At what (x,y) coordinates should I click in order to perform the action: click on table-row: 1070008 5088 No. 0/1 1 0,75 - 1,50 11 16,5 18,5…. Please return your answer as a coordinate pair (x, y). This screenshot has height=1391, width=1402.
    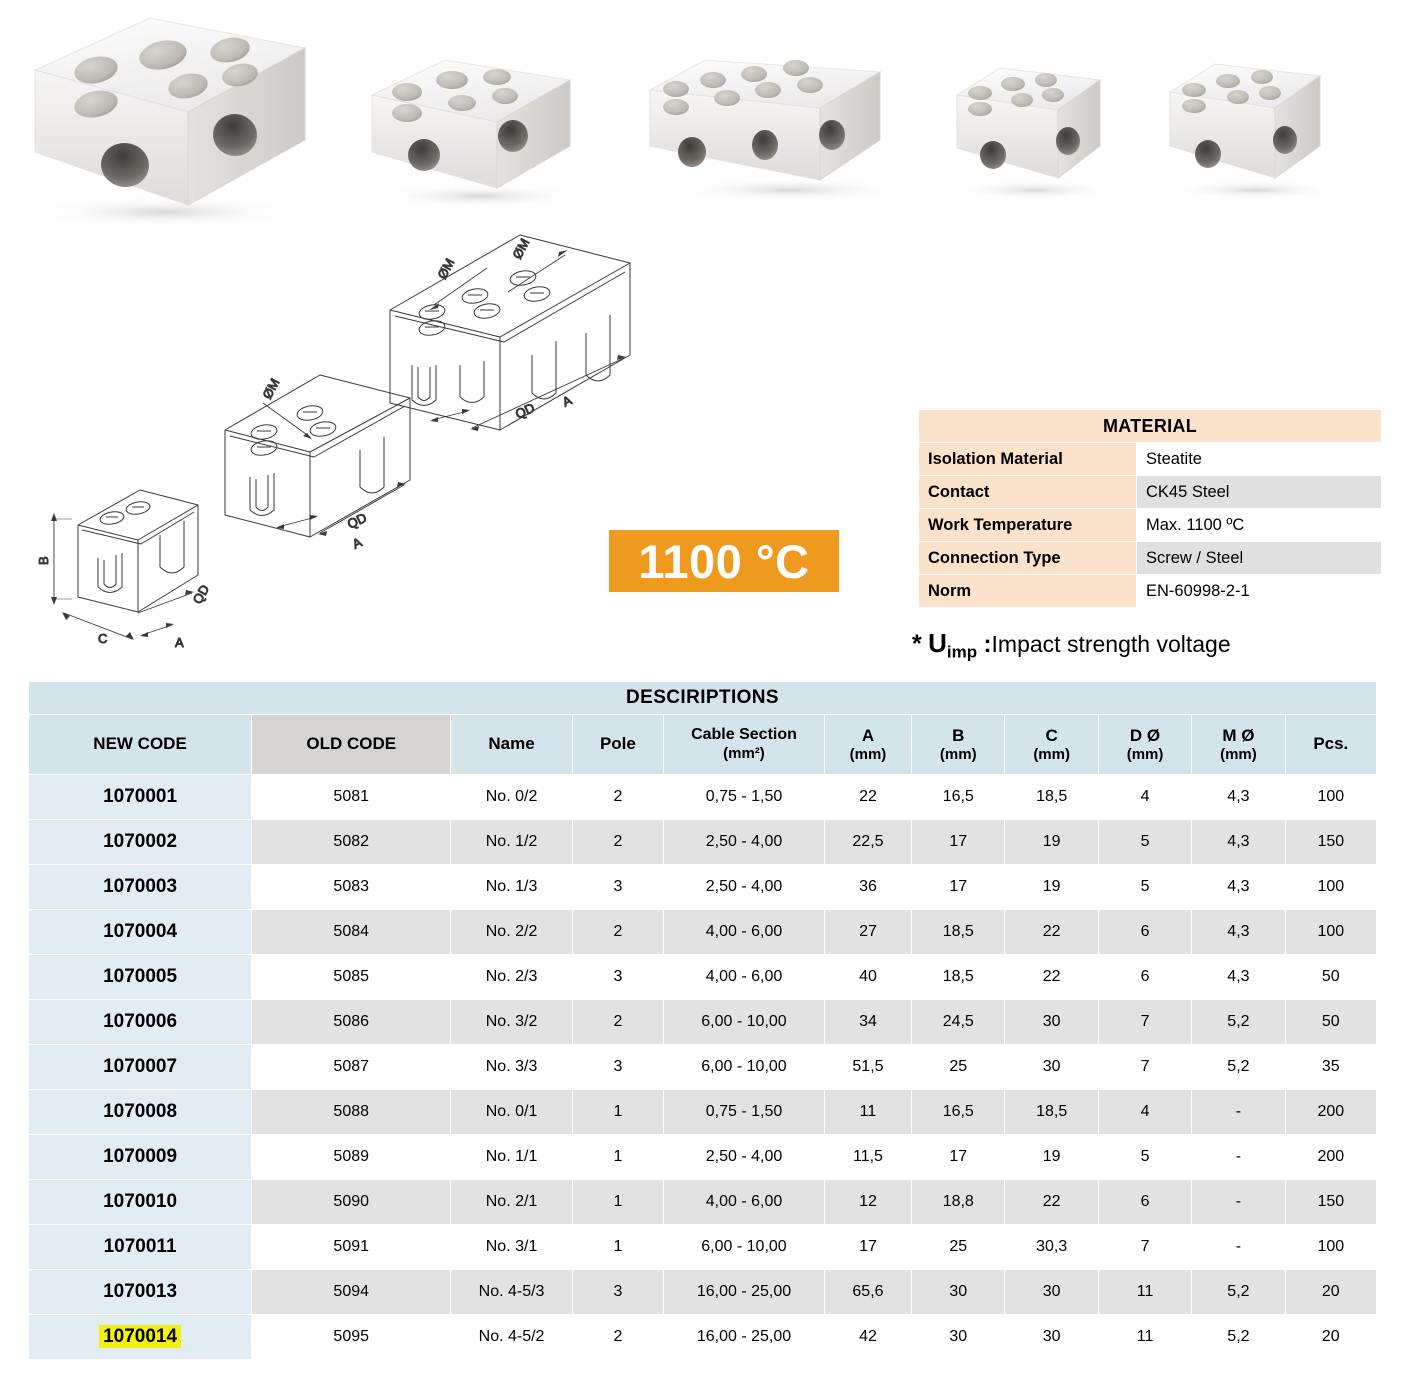
    Looking at the image, I should click on (702, 1112).